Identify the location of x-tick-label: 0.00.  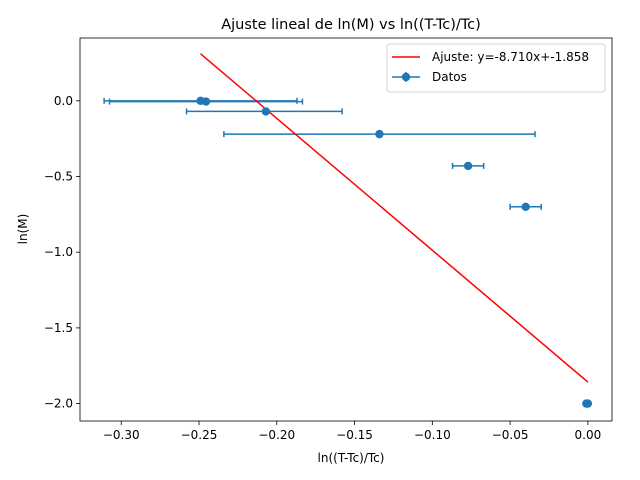
(588, 435).